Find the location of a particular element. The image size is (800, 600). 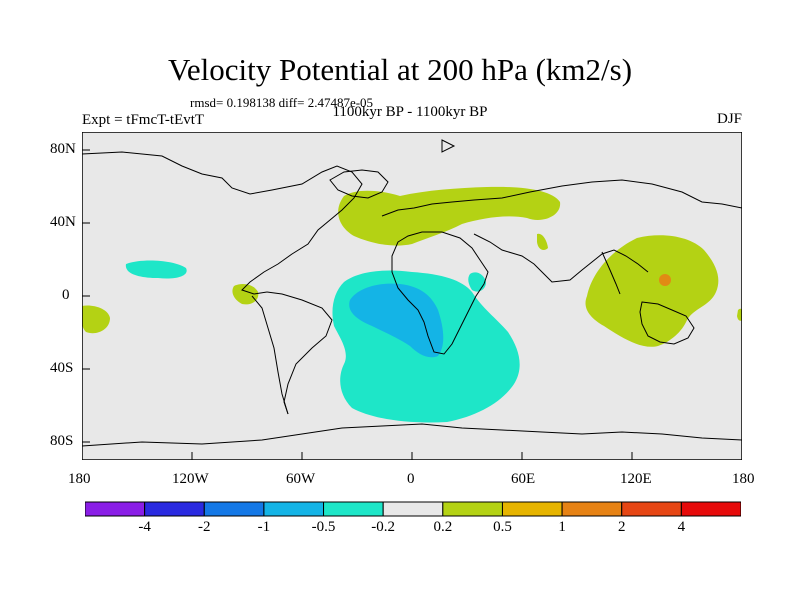

colorbar-label: 2 is located at coordinates (621, 527).